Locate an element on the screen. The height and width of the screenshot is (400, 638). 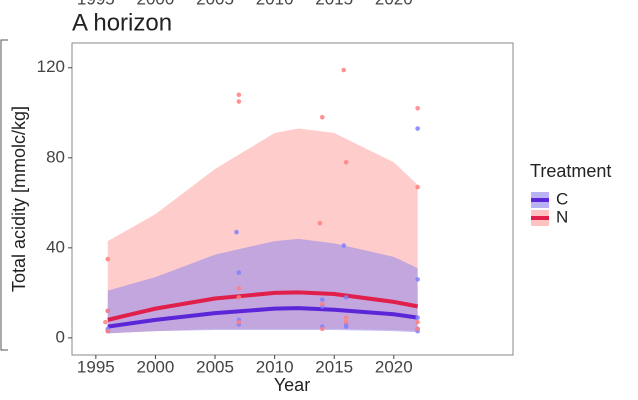
x-tick-label: 2005 is located at coordinates (215, 366).